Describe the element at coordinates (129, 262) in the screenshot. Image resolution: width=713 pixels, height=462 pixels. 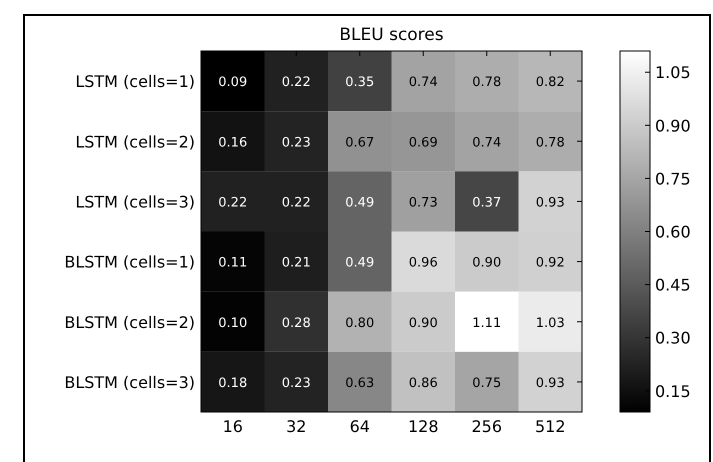
I see `y-tick-label: BLSTM (cells=1)` at that location.